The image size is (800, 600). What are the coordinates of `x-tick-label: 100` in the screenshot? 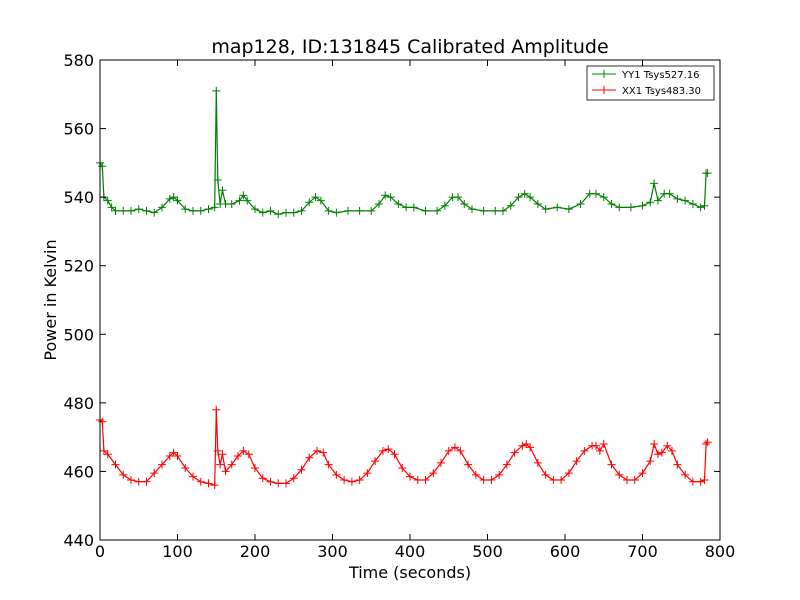 It's located at (177, 551).